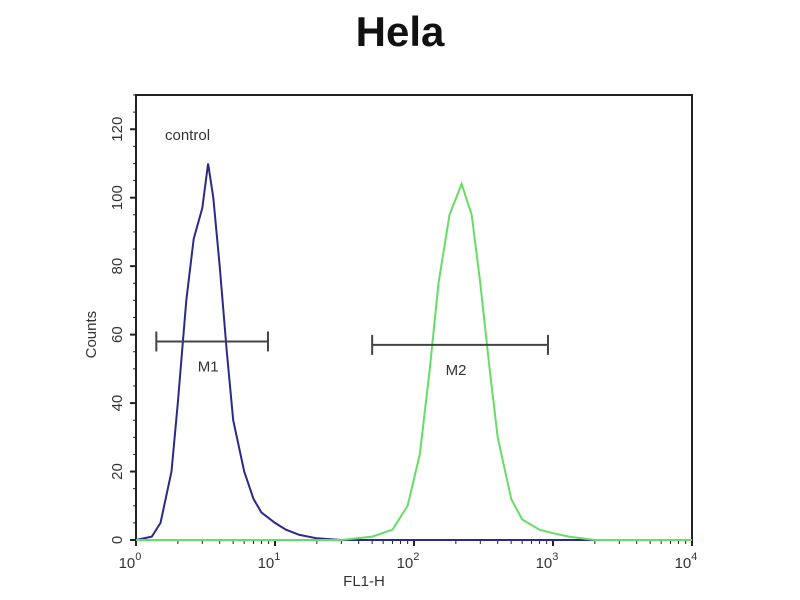 The image size is (800, 600). I want to click on y-tick-label: 80, so click(117, 266).